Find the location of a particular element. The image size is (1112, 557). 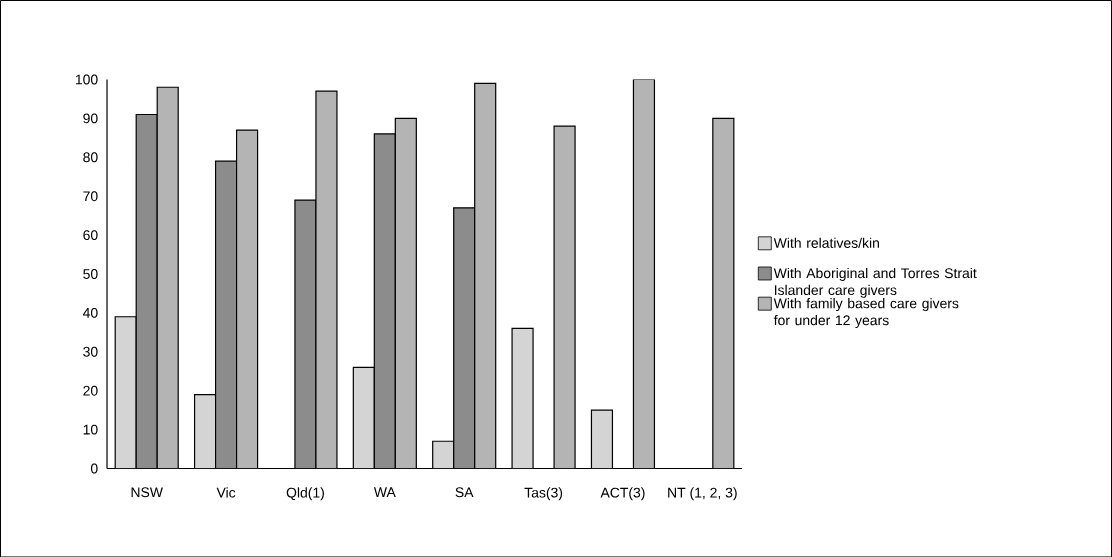

legend-label: With Aboriginal and Torres Strait Islander care givers is located at coordinates (875, 282).